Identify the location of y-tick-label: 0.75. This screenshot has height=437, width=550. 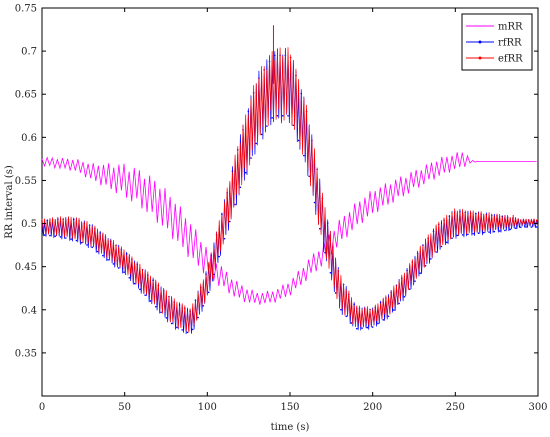
(26, 9).